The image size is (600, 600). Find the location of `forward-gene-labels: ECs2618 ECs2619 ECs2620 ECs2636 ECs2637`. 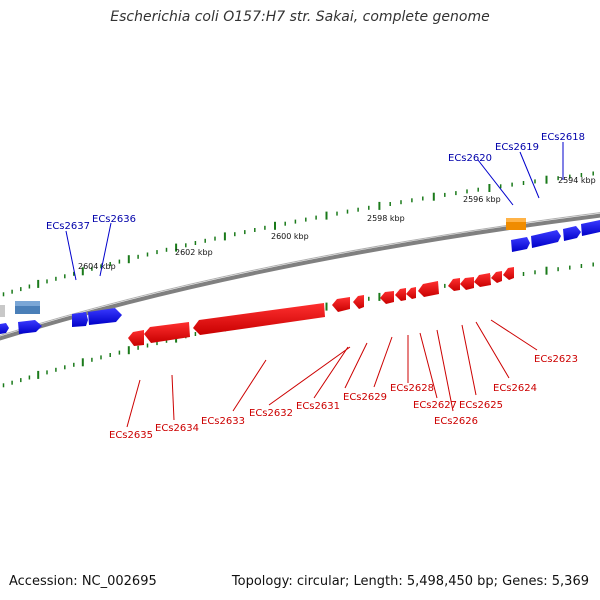

forward-gene-labels: ECs2618 ECs2619 ECs2620 ECs2636 ECs2637 is located at coordinates (315, 182).